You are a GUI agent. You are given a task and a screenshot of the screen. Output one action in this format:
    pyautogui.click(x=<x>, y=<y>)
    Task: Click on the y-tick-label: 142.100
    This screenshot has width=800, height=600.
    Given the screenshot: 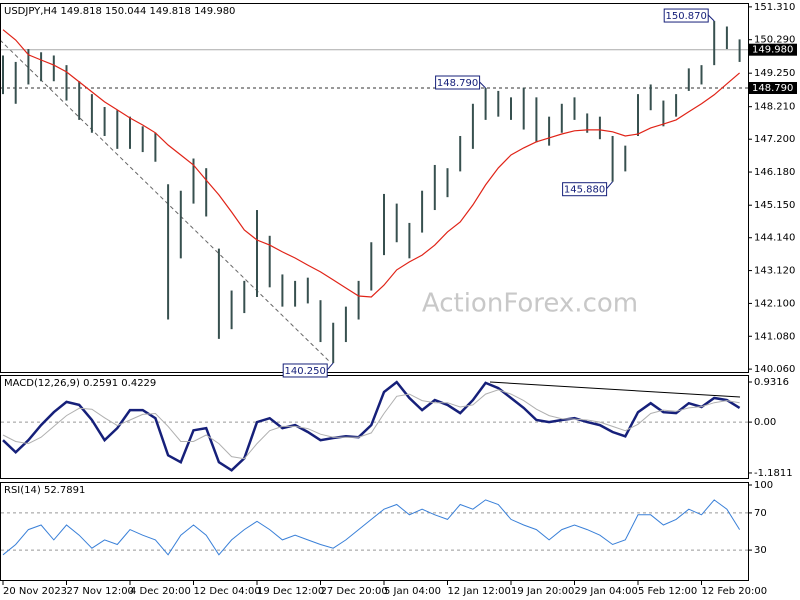 What is the action you would take?
    pyautogui.click(x=774, y=303)
    